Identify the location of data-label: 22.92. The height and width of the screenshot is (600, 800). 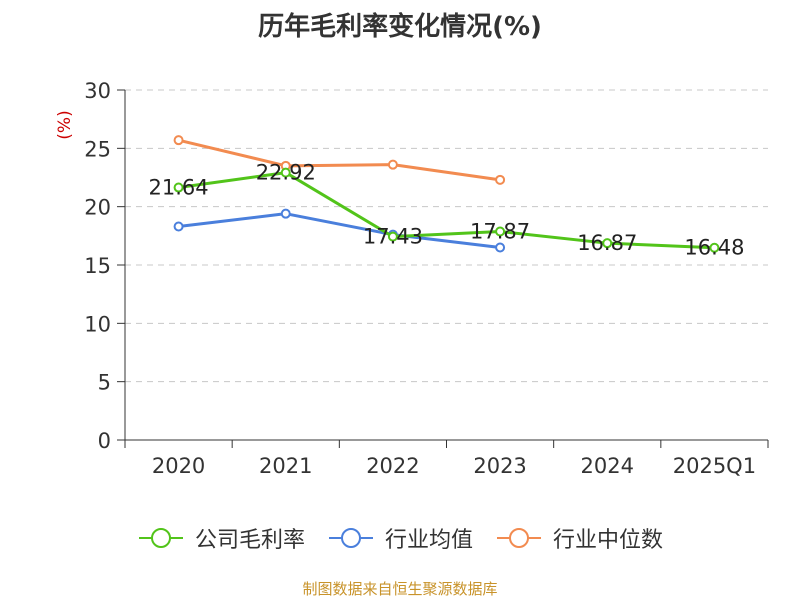
(286, 173).